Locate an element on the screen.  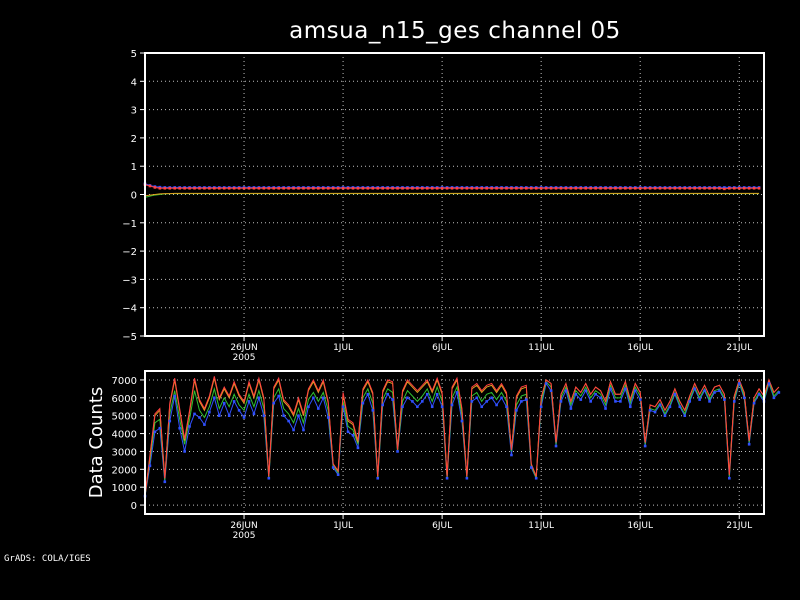
y-tick-label: 4 is located at coordinates (134, 82).